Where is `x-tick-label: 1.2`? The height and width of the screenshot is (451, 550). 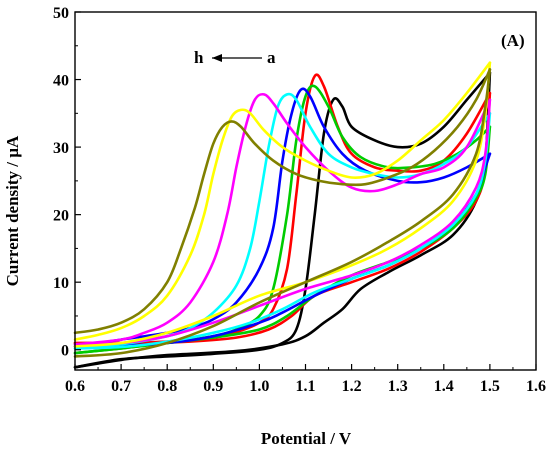 x-tick-label: 1.2 is located at coordinates (352, 386).